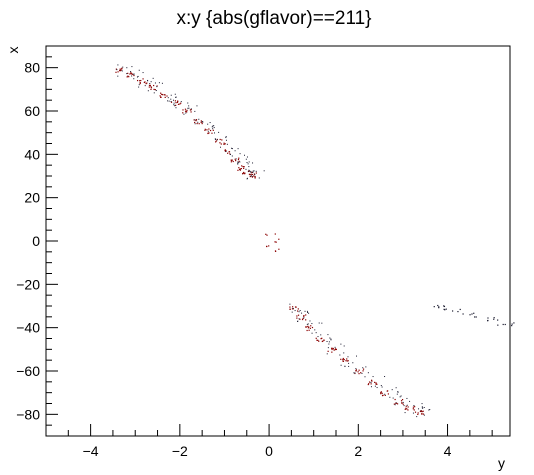  I want to click on x-tick-label: 4, so click(448, 451).